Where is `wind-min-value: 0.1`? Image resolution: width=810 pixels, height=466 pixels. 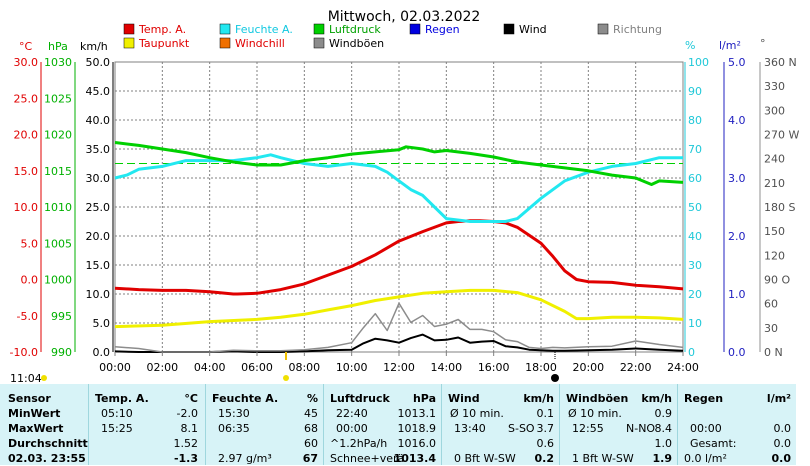
wind-min-value: 0.1 is located at coordinates (545, 413).